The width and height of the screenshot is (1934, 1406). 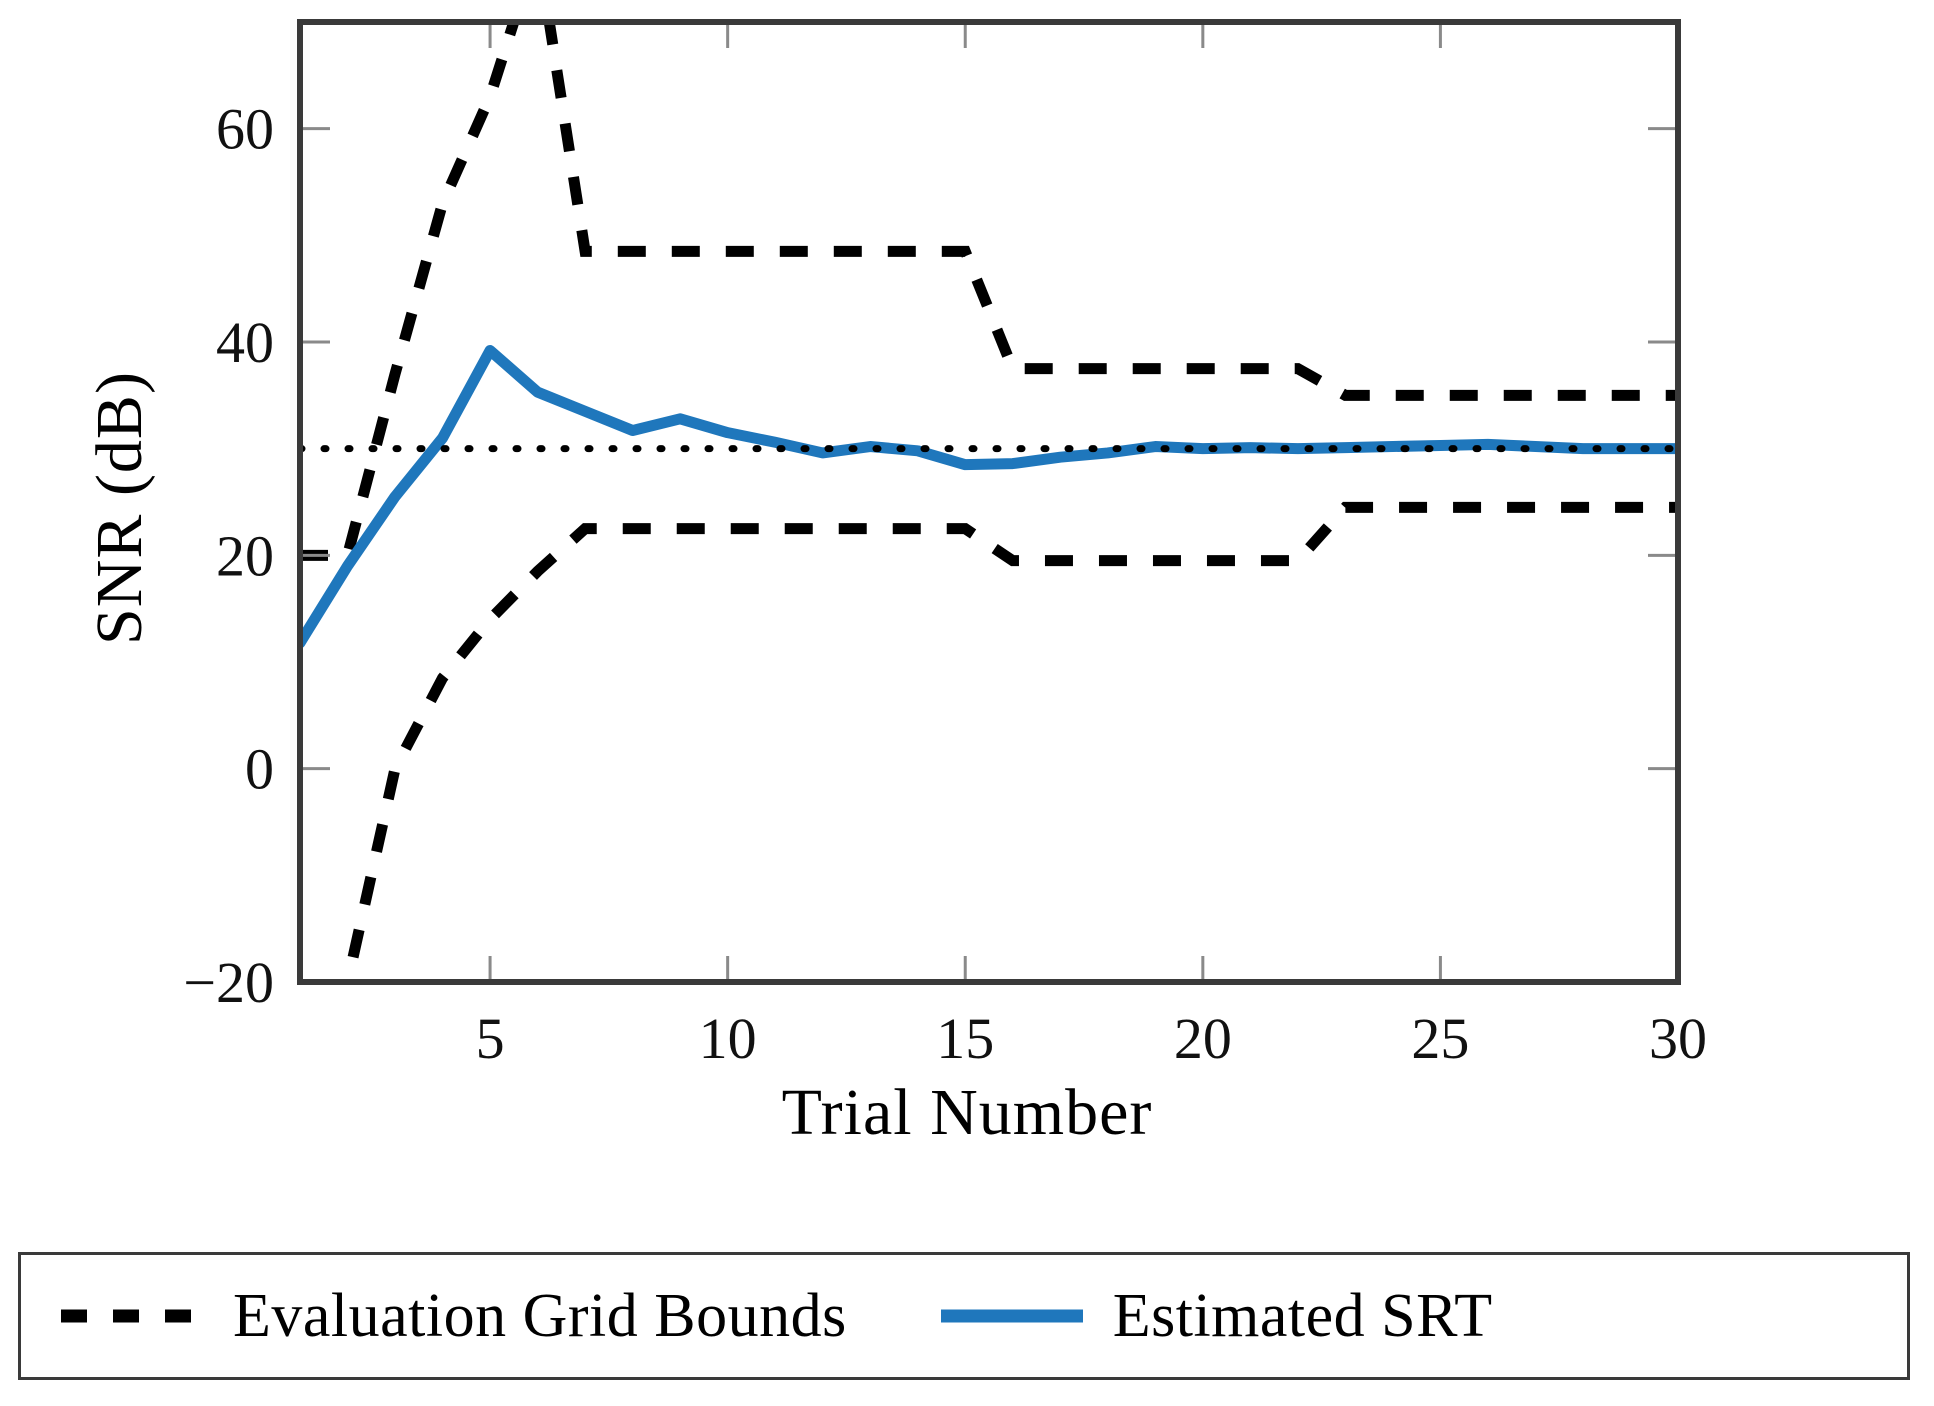 I want to click on legend: Evaluation Grid Bounds Estimated SRT, so click(x=964, y=1316).